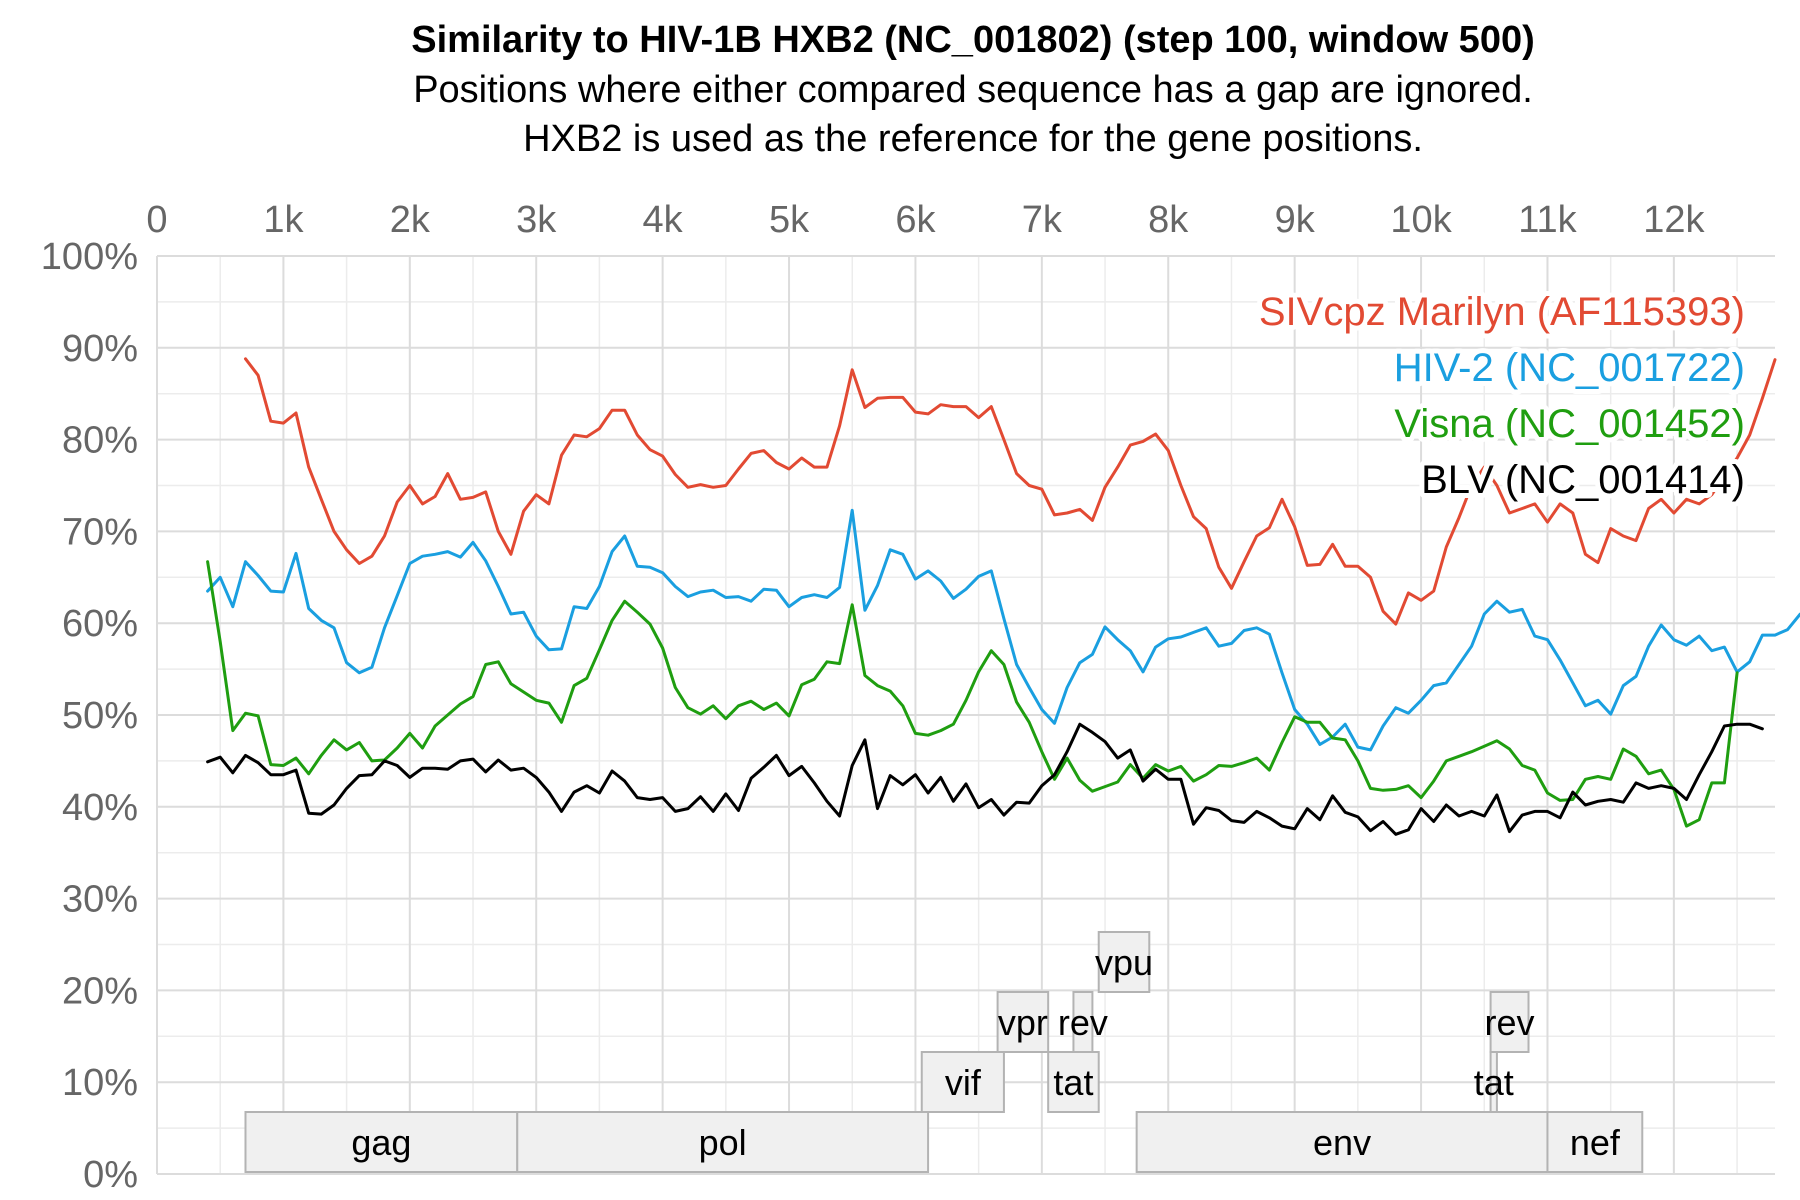 The width and height of the screenshot is (1800, 1200). I want to click on gene-box-env, so click(1342, 1142).